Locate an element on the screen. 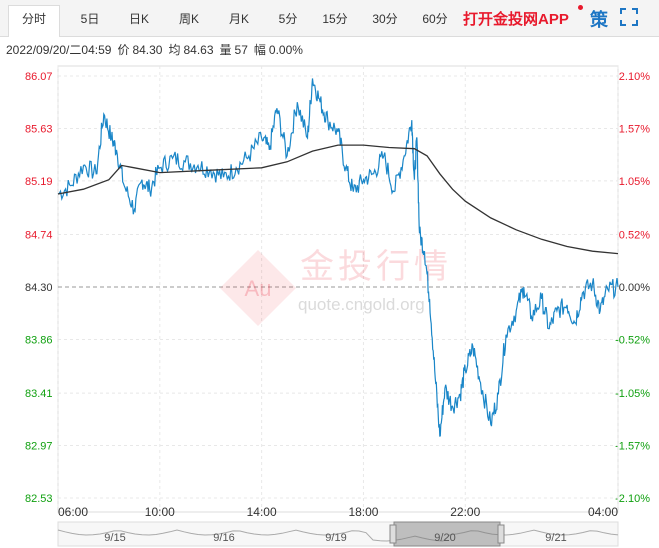 This screenshot has width=659, height=548. navigator-date-label: 9/16 is located at coordinates (223, 538).